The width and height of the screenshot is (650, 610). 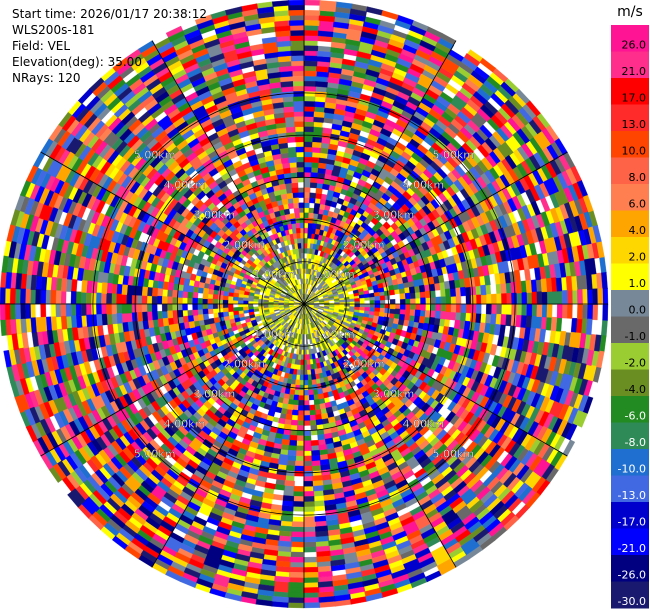 I want to click on elevation-value: 35.00, so click(x=124, y=62).